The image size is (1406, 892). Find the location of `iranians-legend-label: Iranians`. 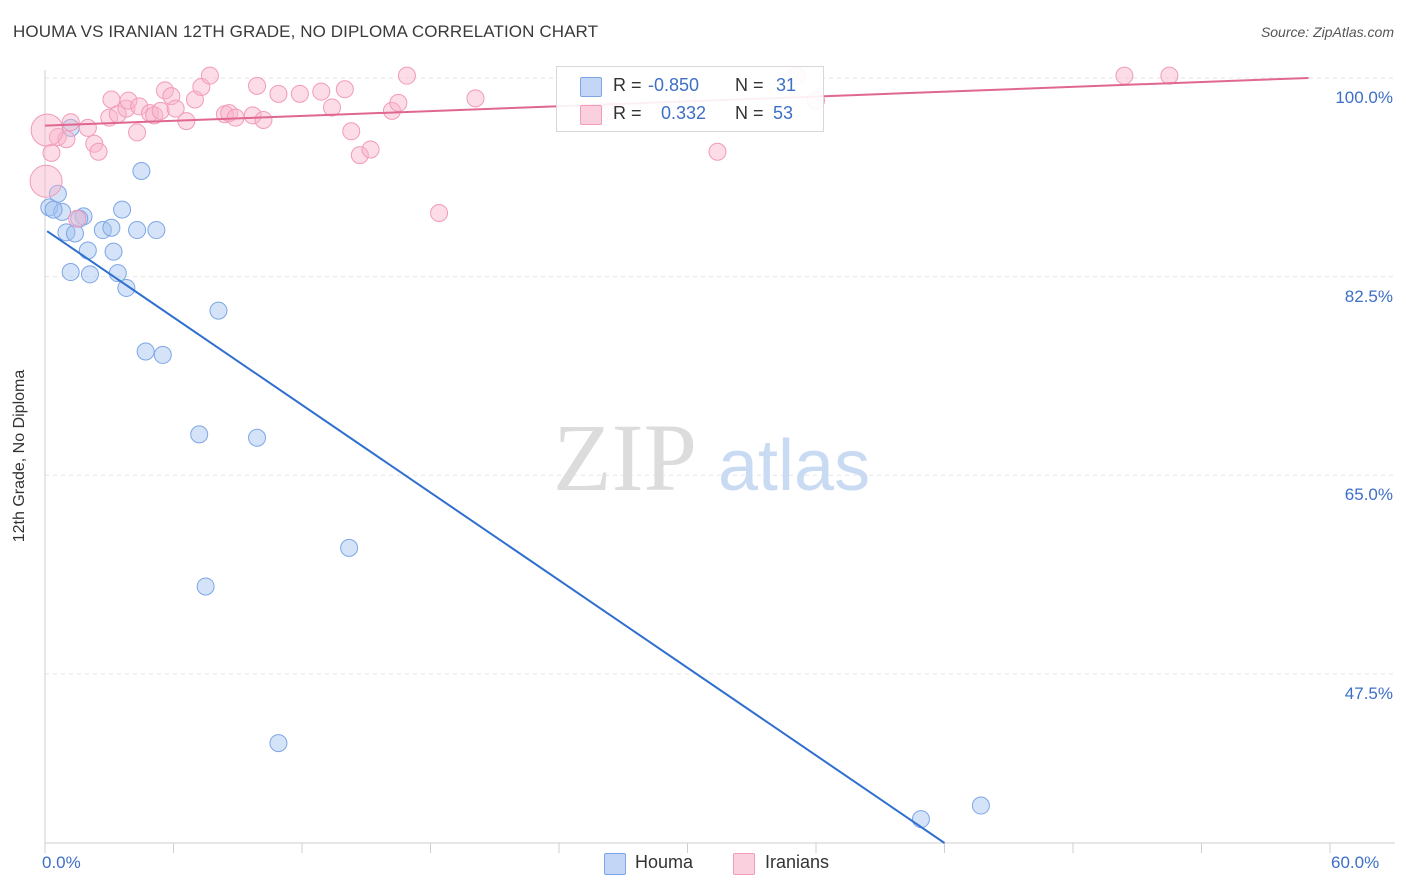

iranians-legend-label: Iranians is located at coordinates (797, 862).